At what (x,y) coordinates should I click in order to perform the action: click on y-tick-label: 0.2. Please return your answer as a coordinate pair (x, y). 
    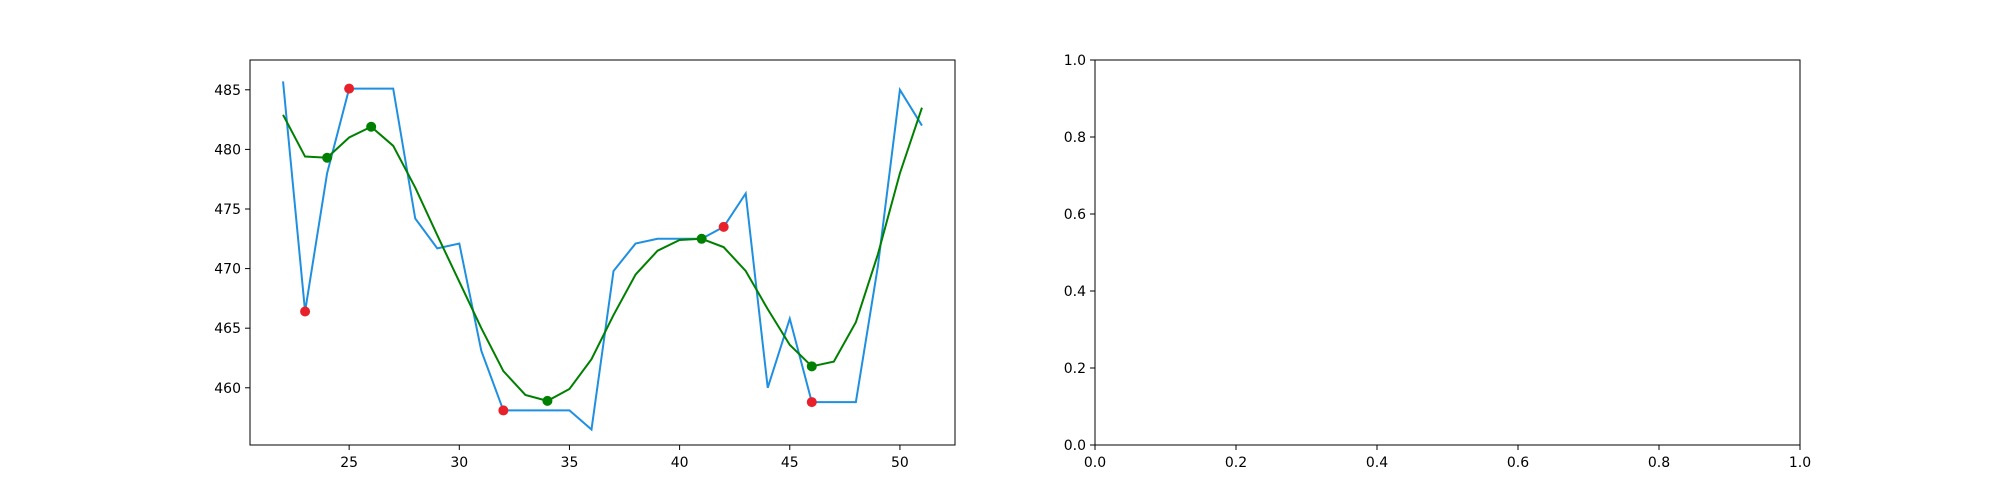
    Looking at the image, I should click on (1075, 369).